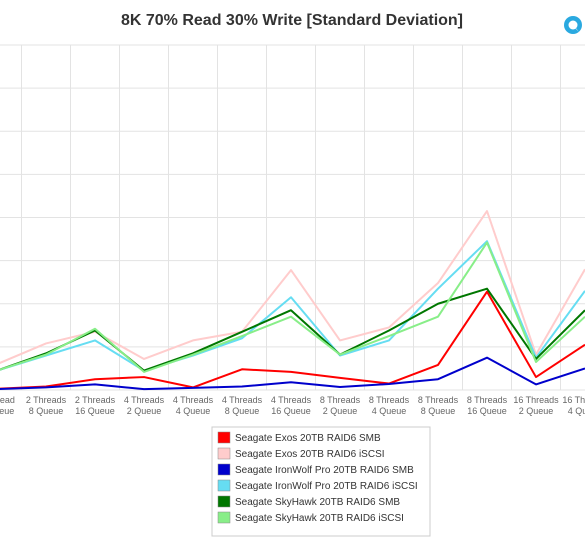  Describe the element at coordinates (7, 400) in the screenshot. I see `x-tick-label: 1 Thread` at that location.